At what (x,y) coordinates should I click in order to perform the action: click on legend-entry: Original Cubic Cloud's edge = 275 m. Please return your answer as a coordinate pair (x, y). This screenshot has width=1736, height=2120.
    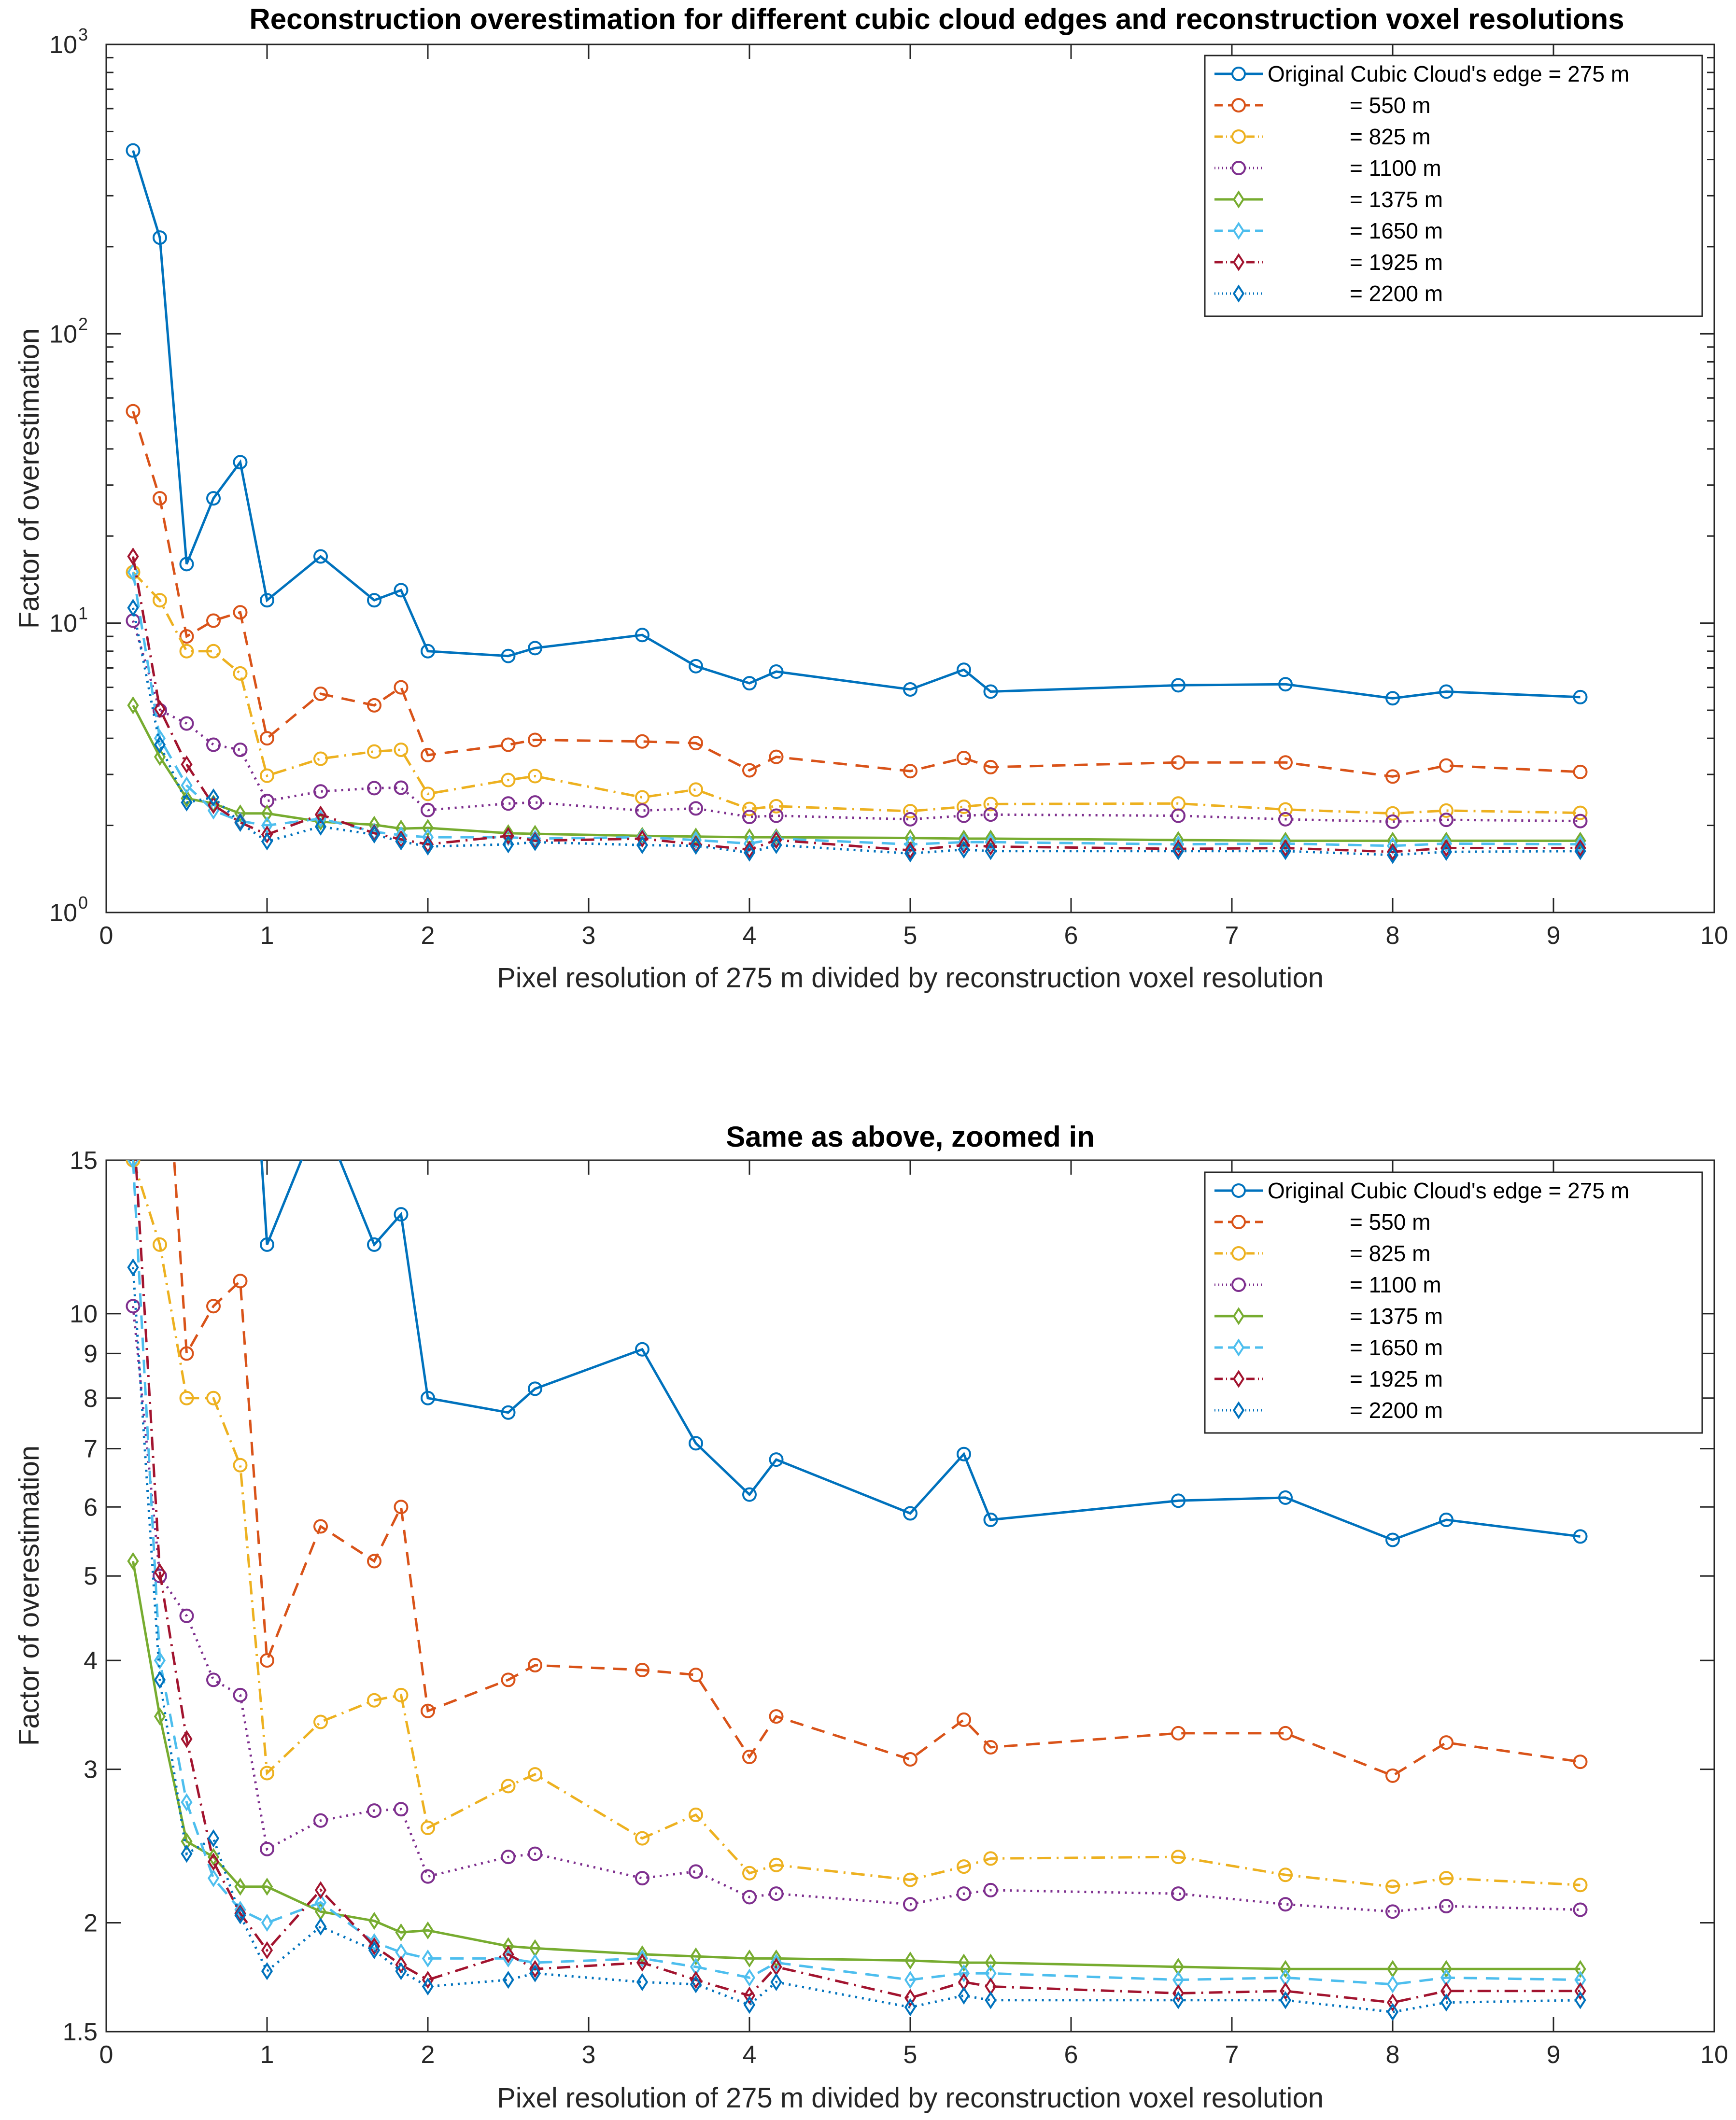
    Looking at the image, I should click on (1449, 1190).